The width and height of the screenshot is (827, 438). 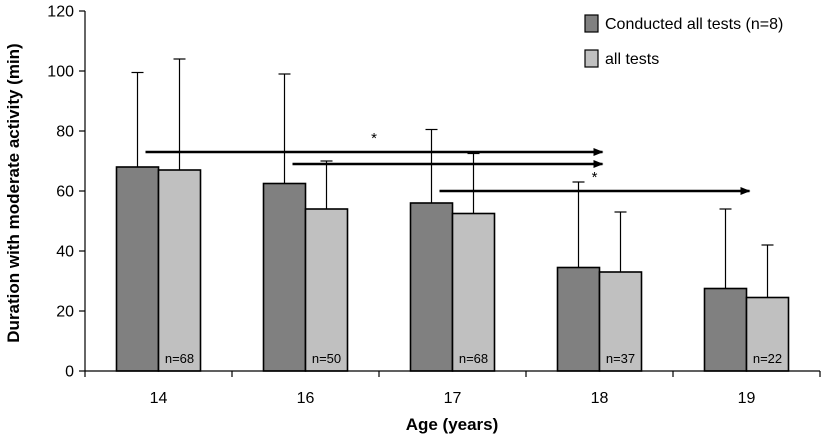 I want to click on n-label-18: n=37, so click(x=620, y=358).